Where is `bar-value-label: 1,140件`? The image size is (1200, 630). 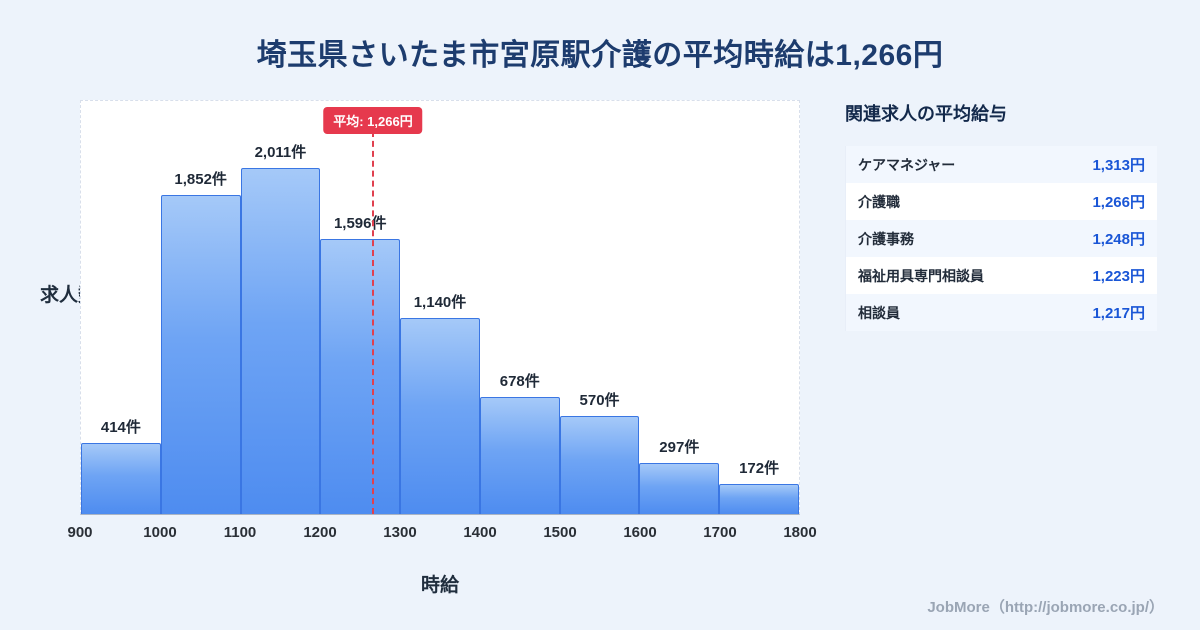
bar-value-label: 1,140件 is located at coordinates (440, 302).